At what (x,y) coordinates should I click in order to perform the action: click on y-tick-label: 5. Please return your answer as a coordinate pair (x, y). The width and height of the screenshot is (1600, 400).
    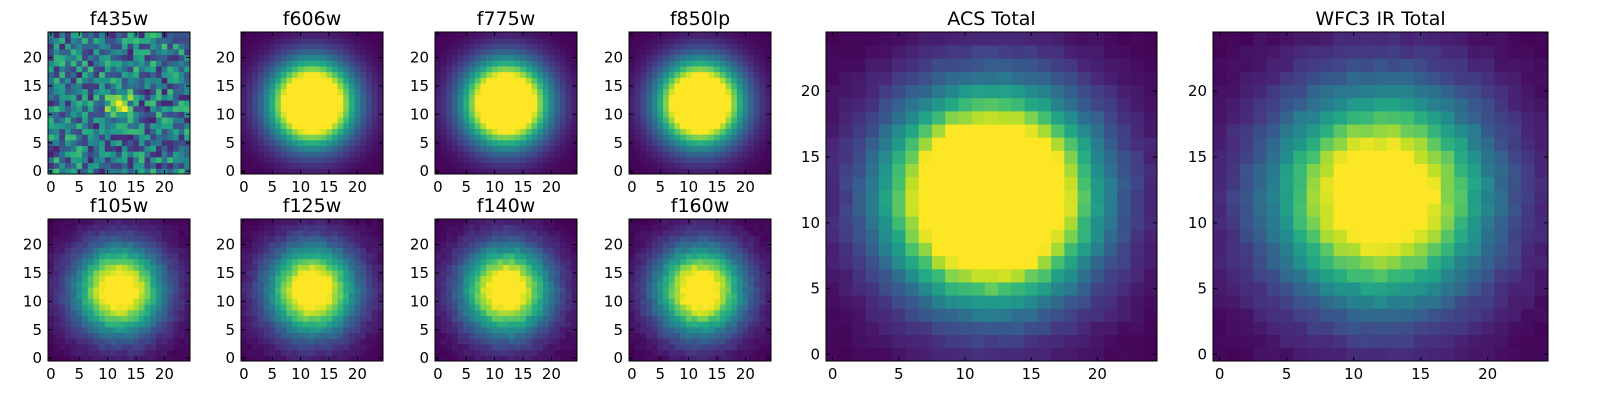
    Looking at the image, I should click on (230, 330).